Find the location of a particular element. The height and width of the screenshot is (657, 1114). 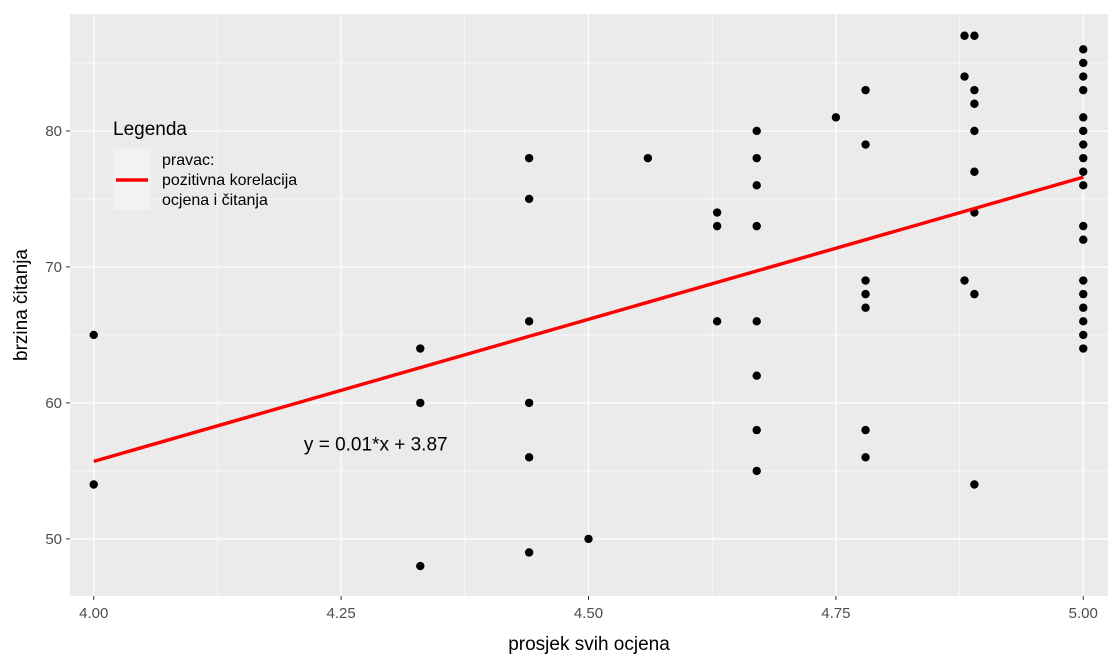

x-tick-label: 4.50 is located at coordinates (588, 613).